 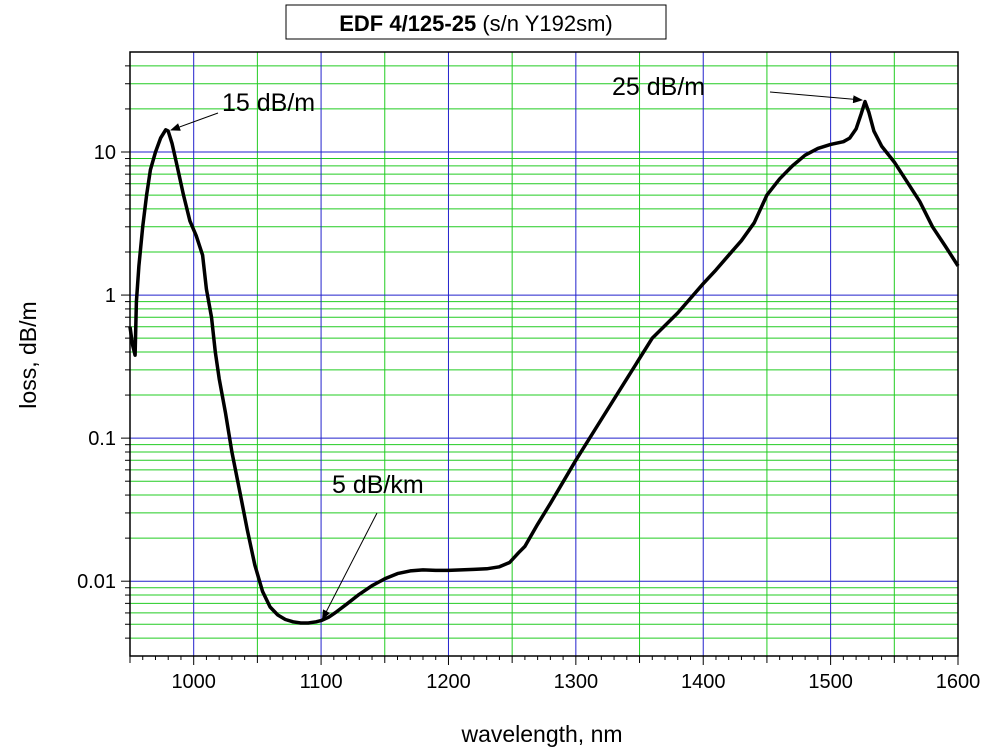 What do you see at coordinates (28, 354) in the screenshot?
I see `y-axis-title: loss, dB/m` at bounding box center [28, 354].